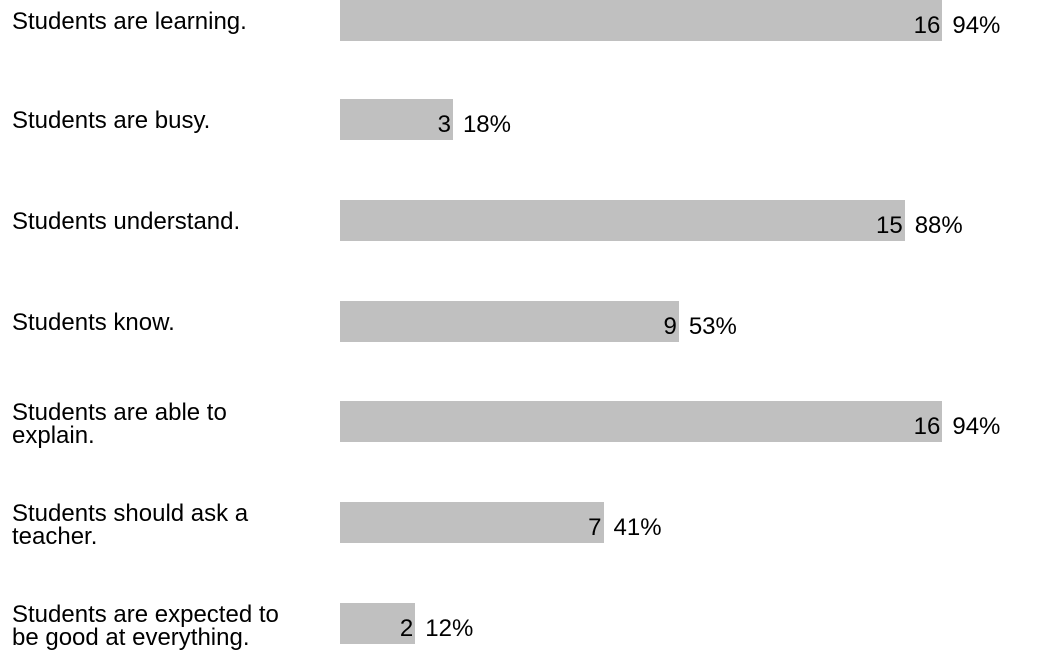 The width and height of the screenshot is (1050, 655). What do you see at coordinates (670, 326) in the screenshot?
I see `bar-value-label: 9` at bounding box center [670, 326].